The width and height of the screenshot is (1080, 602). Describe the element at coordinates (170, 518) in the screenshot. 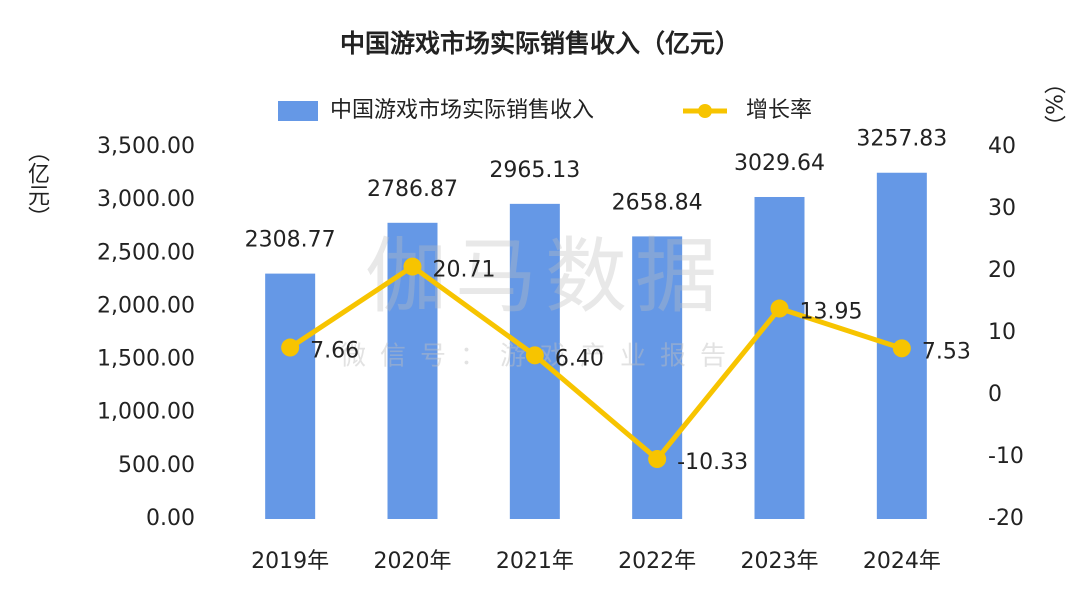

I see `y-tick-label: 0.00` at that location.